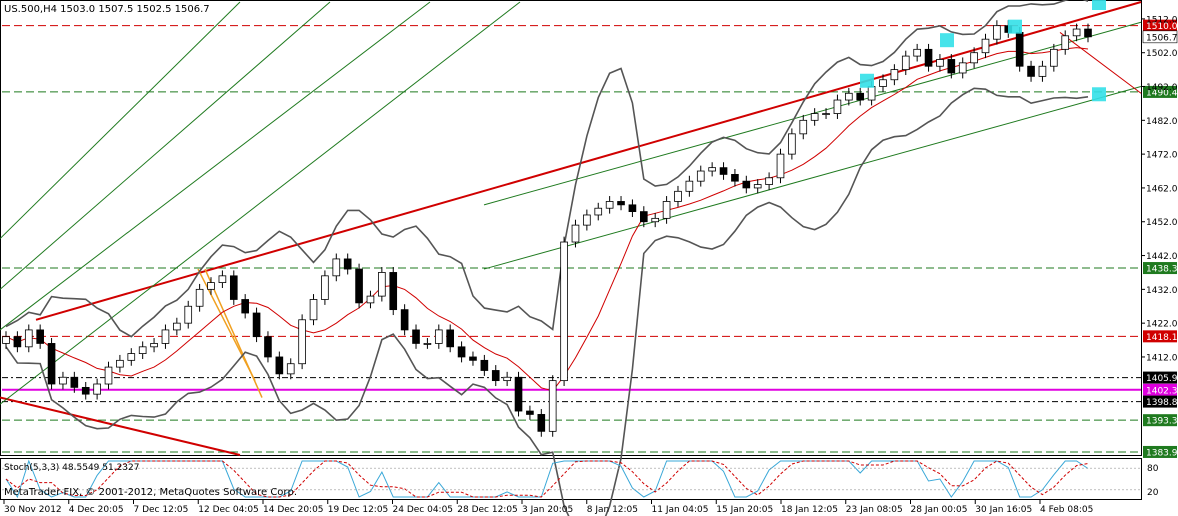 The width and height of the screenshot is (1178, 516). What do you see at coordinates (228, 510) in the screenshot?
I see `x-tick-label-3: 12 Dec 04:05` at bounding box center [228, 510].